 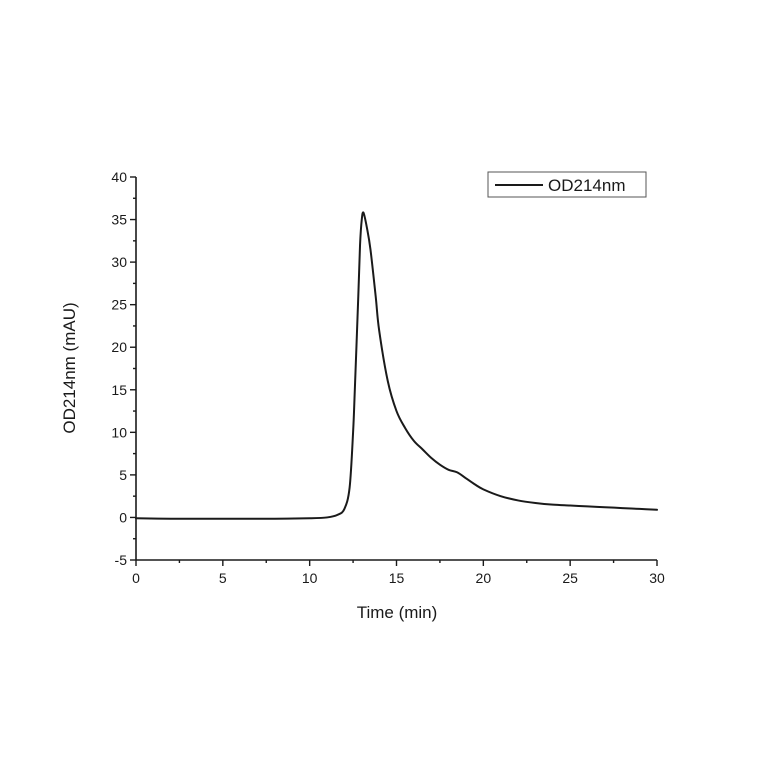 I want to click on x-tick-label: 0, so click(x=136, y=578).